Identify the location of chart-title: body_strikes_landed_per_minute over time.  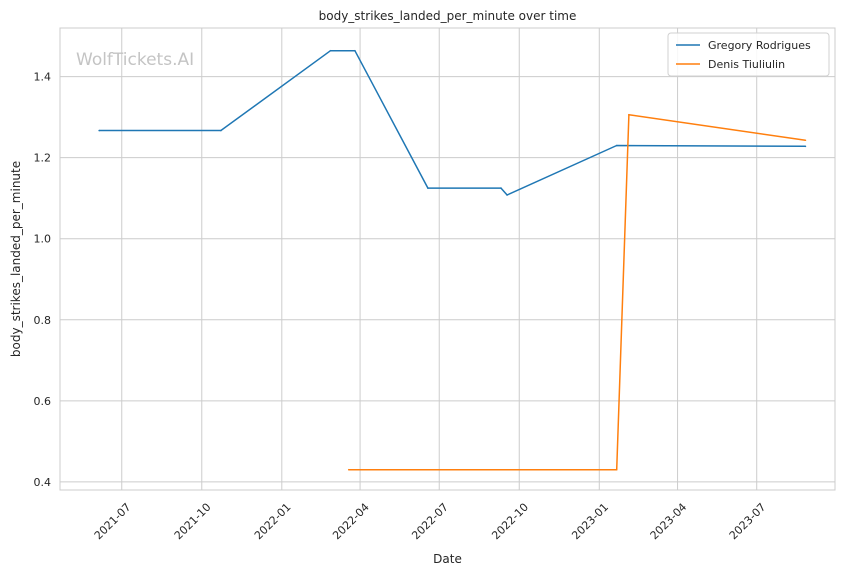
(448, 16).